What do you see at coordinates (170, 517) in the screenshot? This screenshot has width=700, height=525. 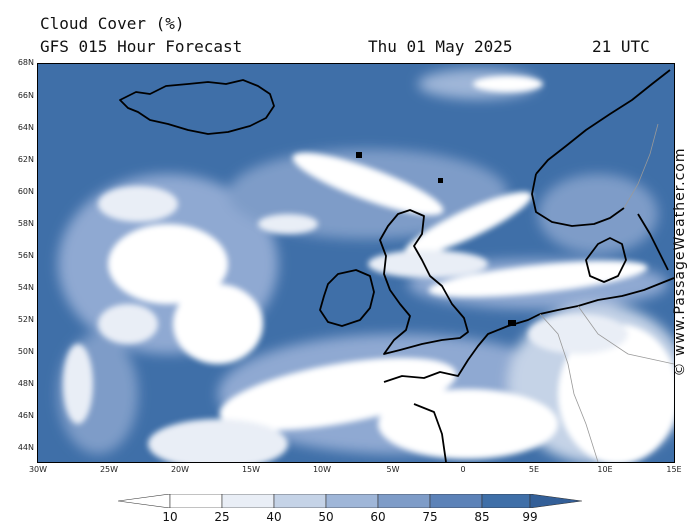 I see `legend-label: 10` at bounding box center [170, 517].